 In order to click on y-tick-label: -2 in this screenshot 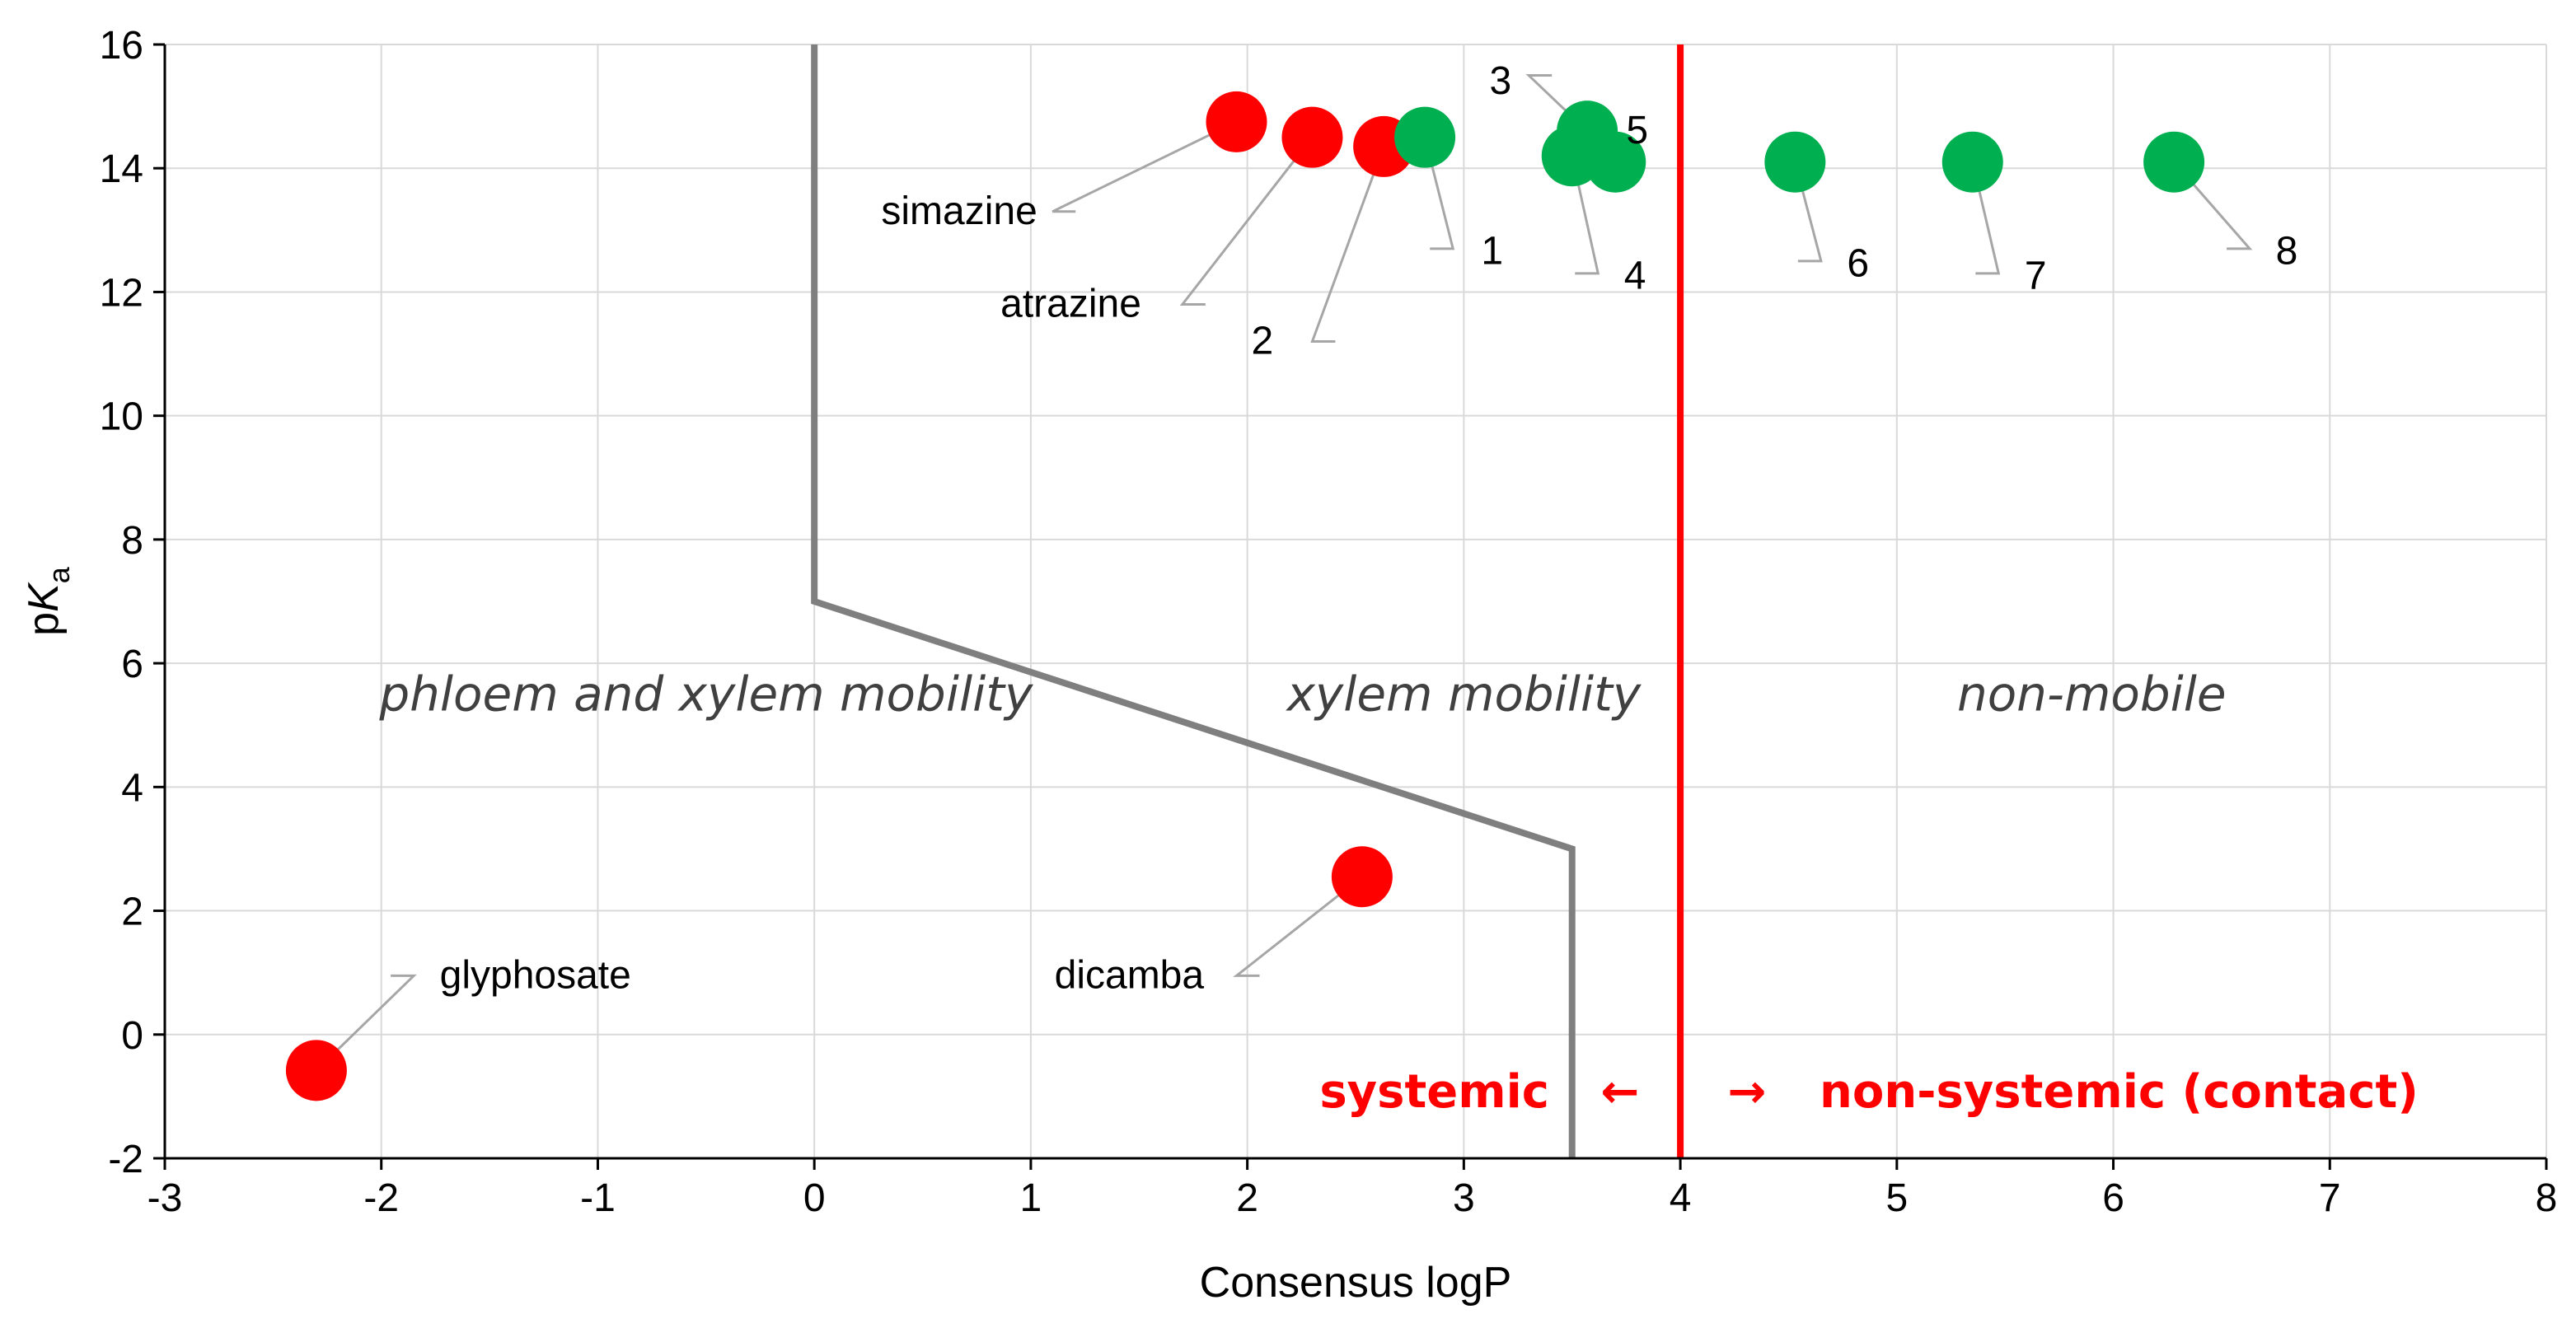, I will do `click(125, 1159)`.